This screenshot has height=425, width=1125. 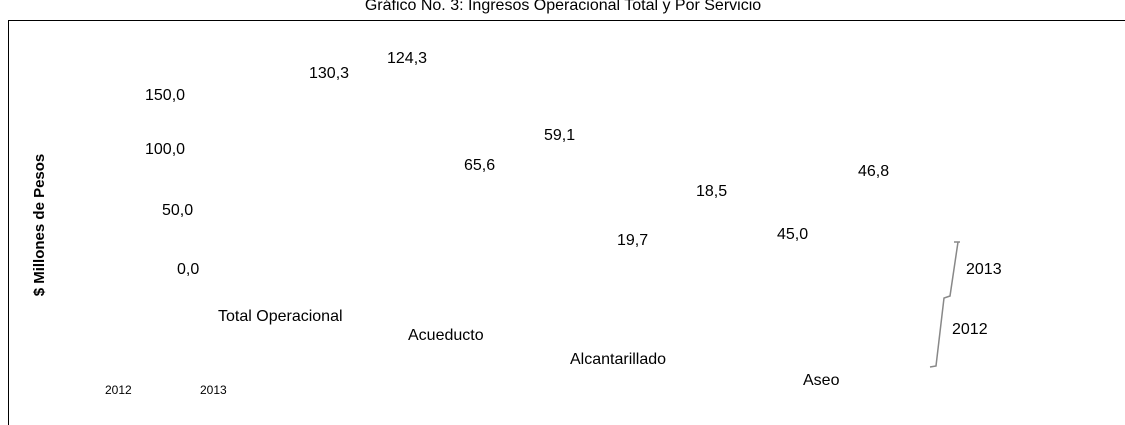 I want to click on legend-label: 2013, so click(x=984, y=269).